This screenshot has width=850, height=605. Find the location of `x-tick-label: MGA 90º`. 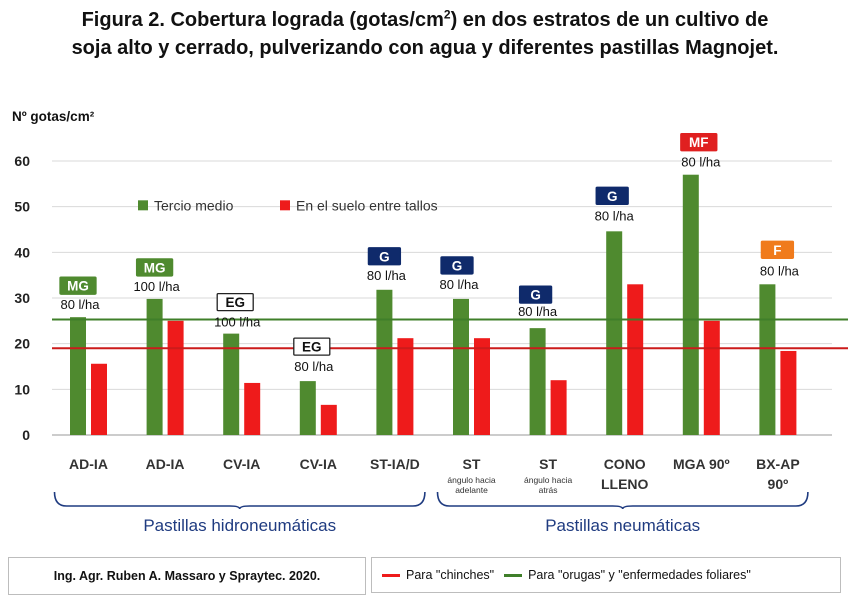

x-tick-label: MGA 90º is located at coordinates (701, 464).